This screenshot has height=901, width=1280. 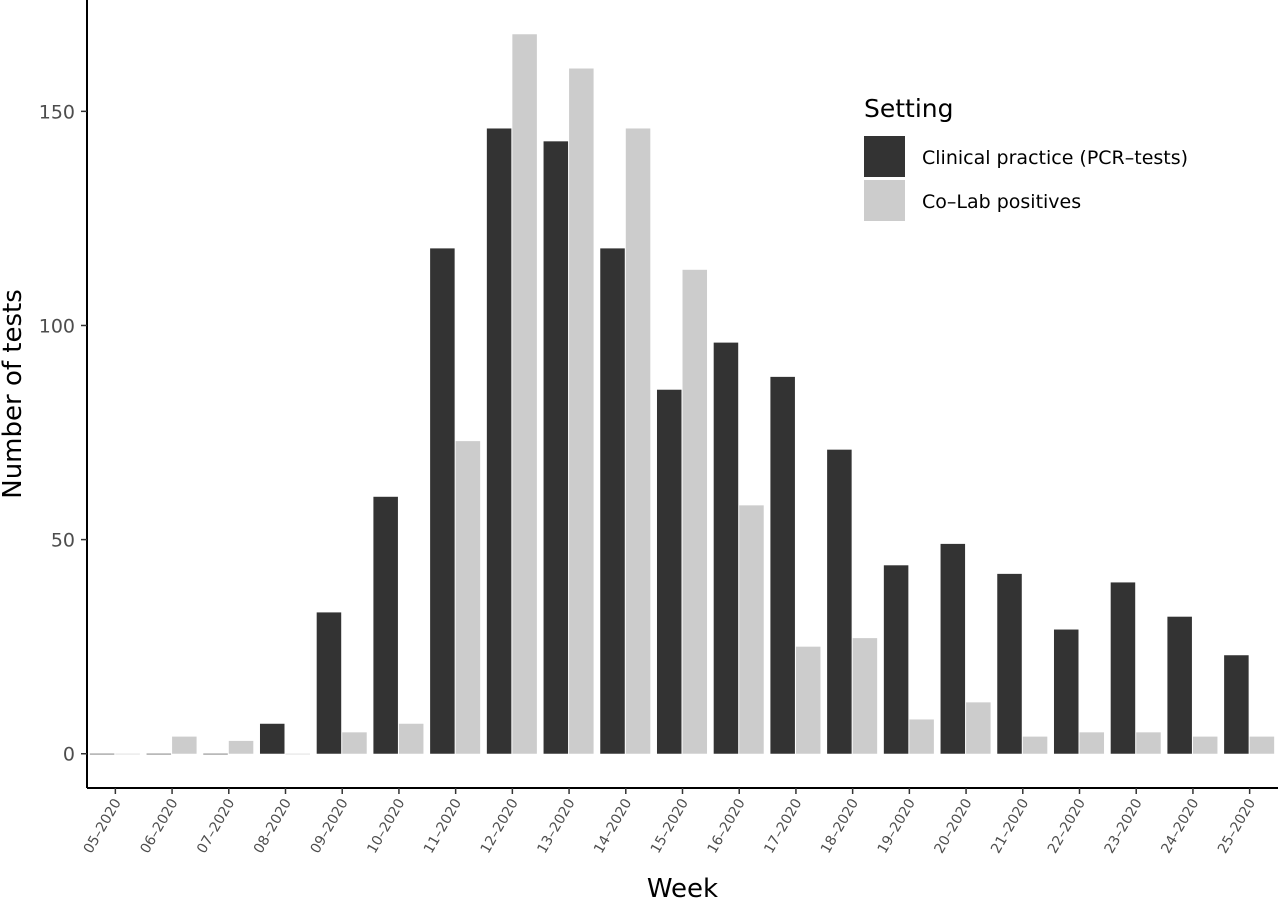 I want to click on y-axis-title: Number of tests, so click(x=14, y=394).